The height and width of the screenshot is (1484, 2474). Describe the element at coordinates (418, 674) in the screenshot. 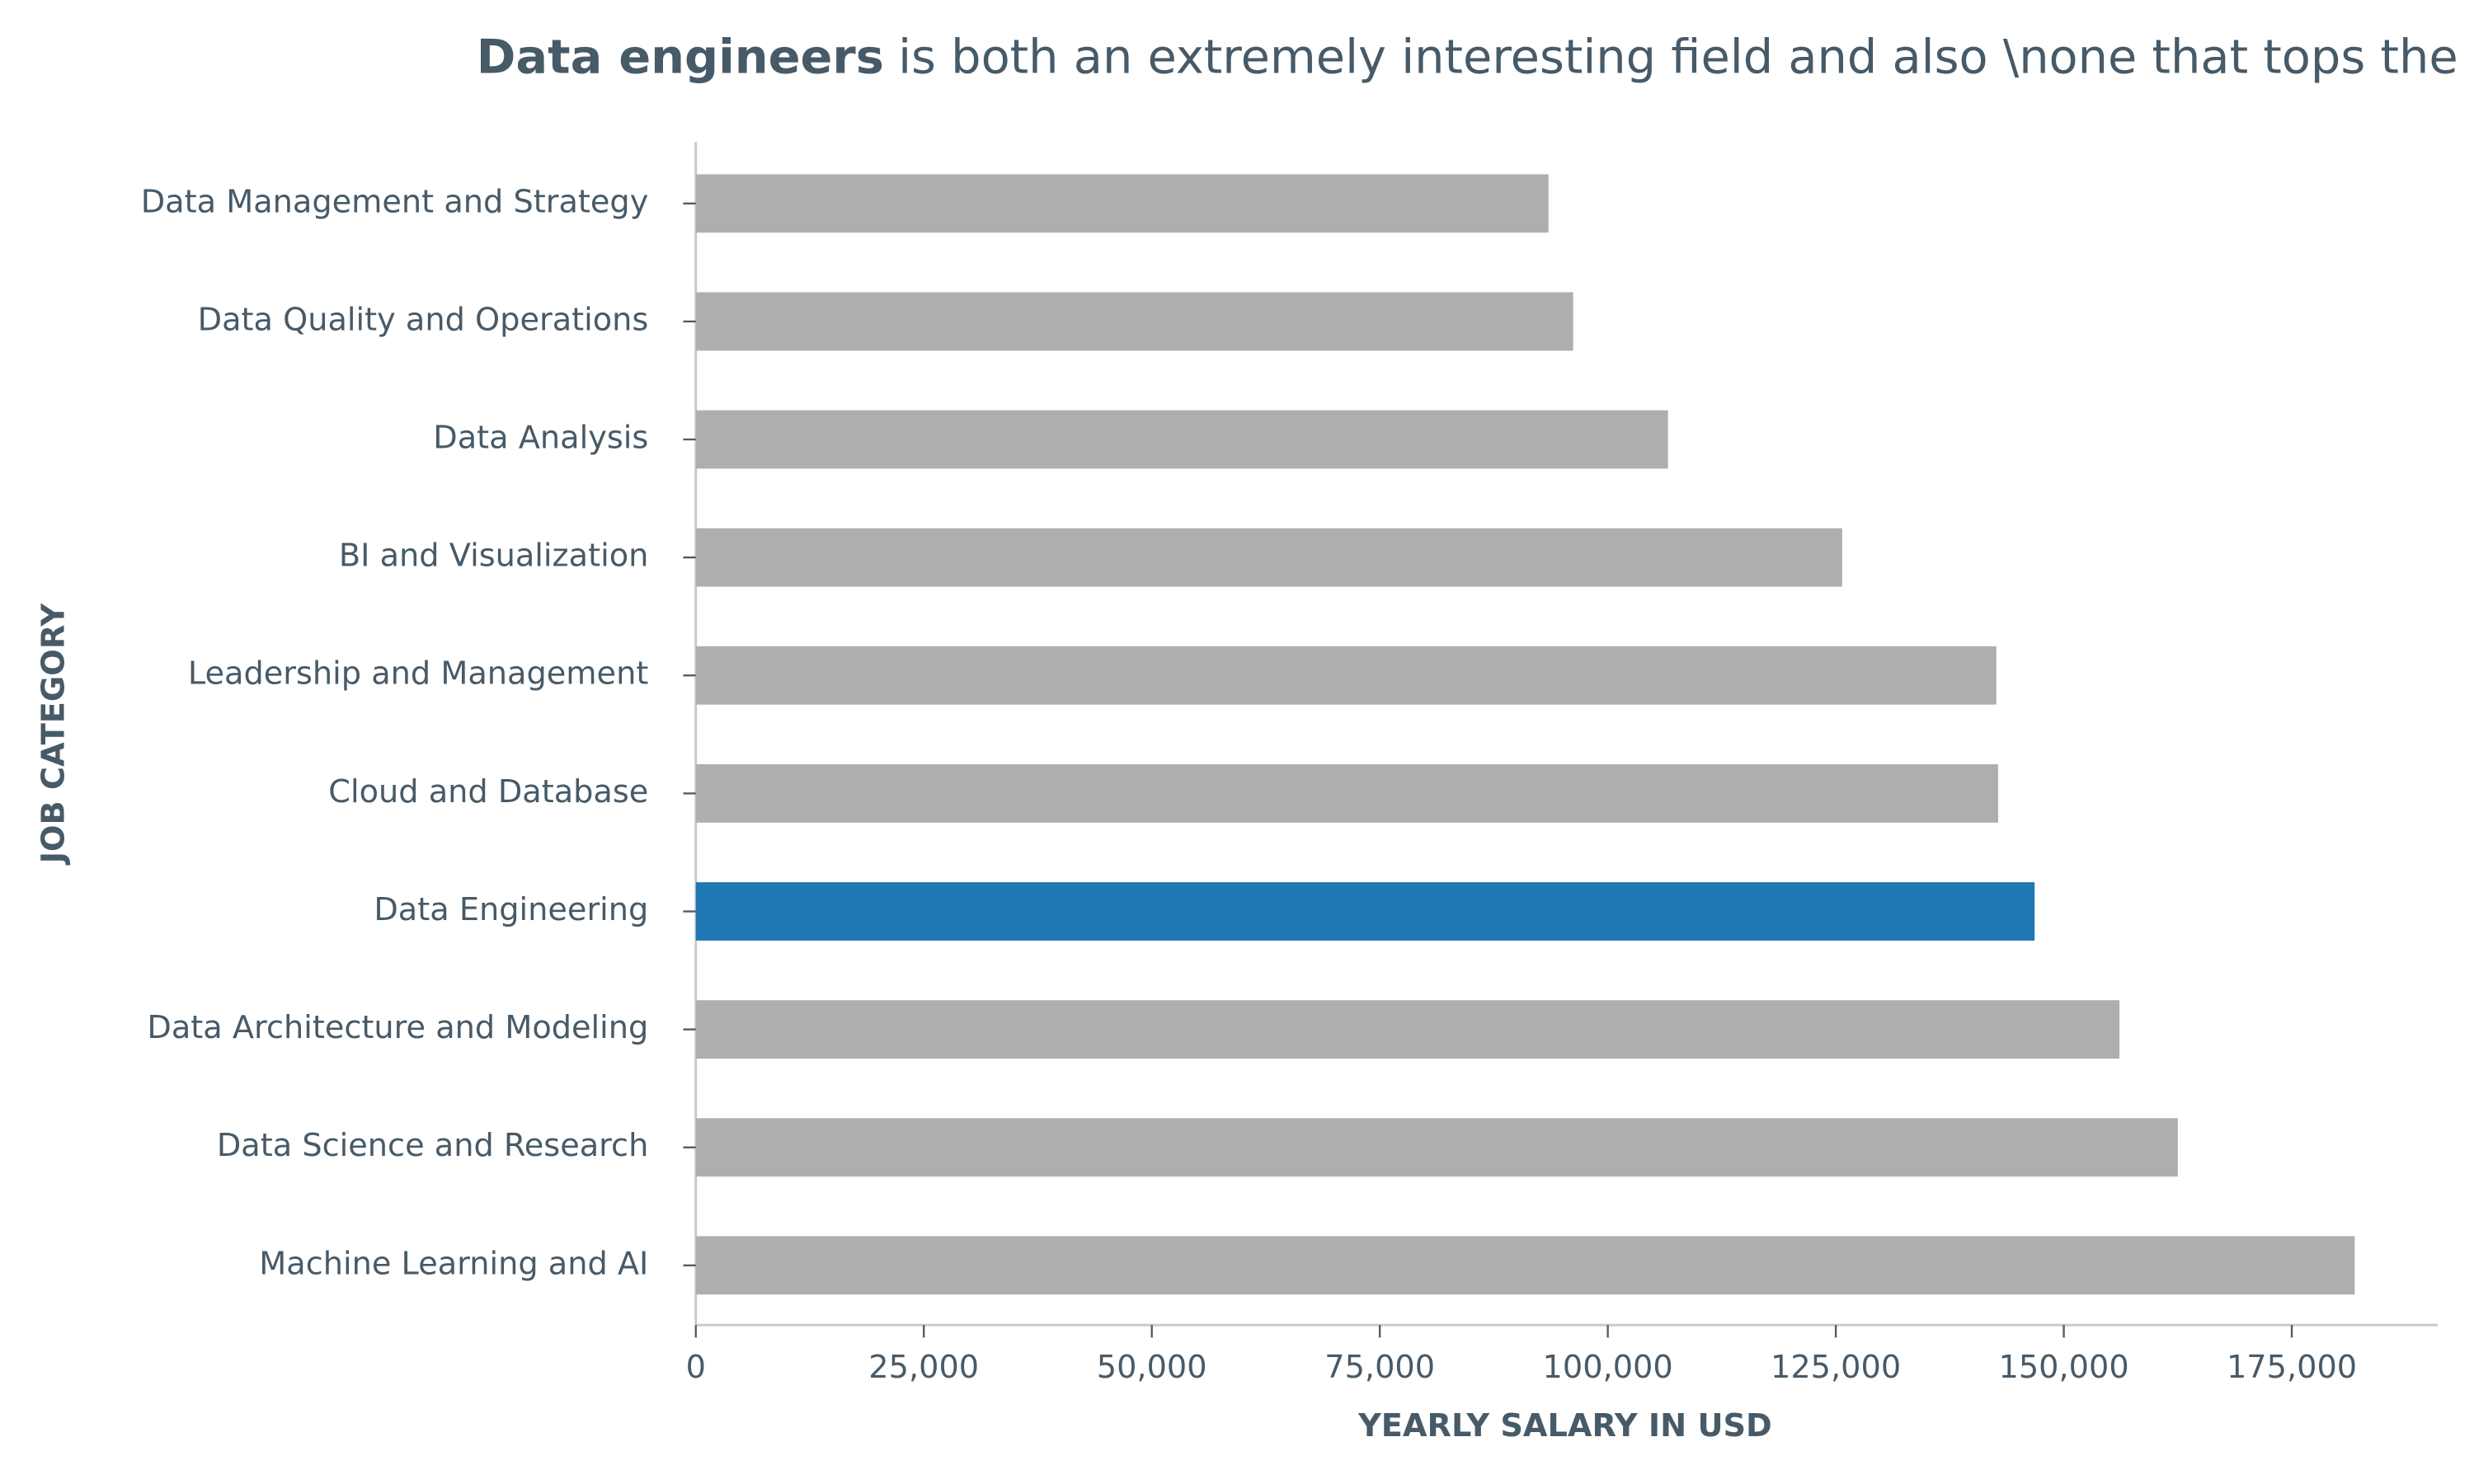

I see `y-tick-label: Leadership and Management` at that location.